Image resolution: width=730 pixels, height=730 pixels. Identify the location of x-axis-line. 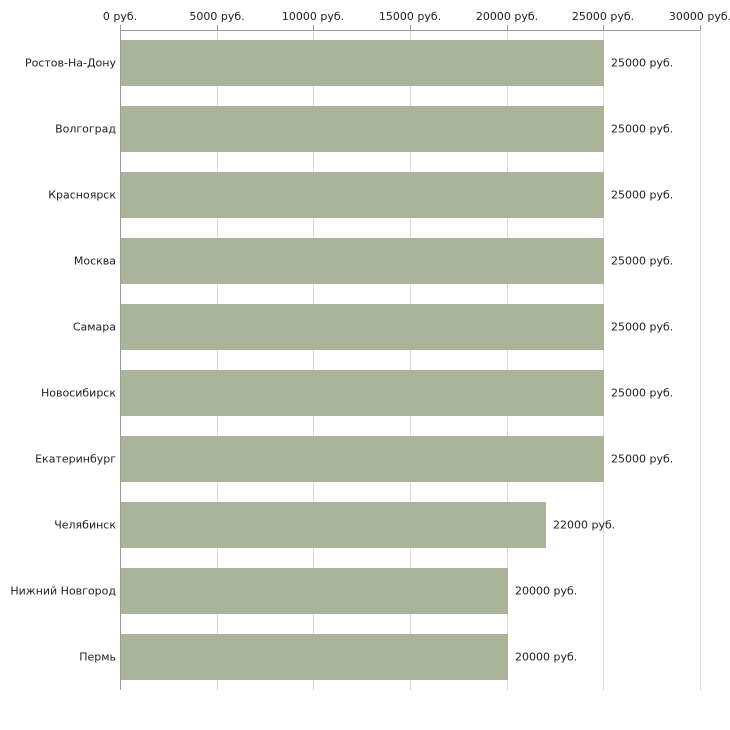
(410, 30).